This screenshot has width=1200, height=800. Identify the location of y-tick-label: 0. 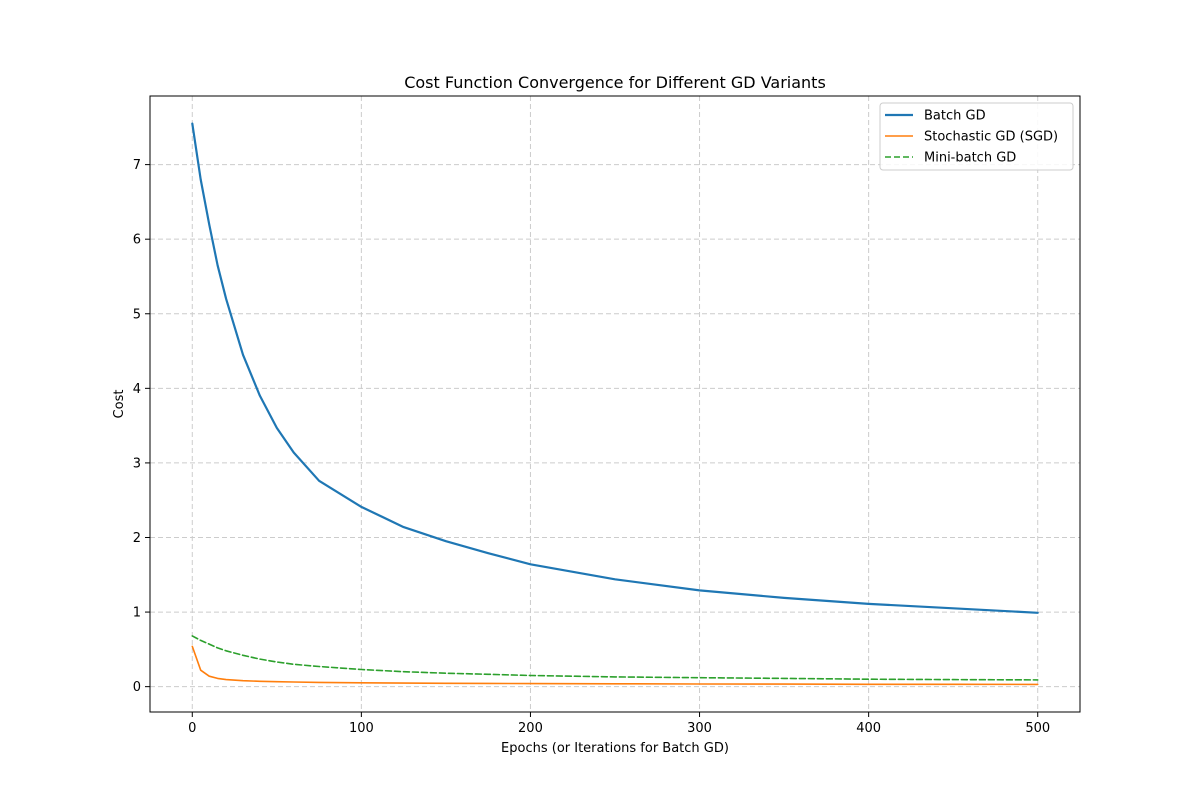
(137, 687).